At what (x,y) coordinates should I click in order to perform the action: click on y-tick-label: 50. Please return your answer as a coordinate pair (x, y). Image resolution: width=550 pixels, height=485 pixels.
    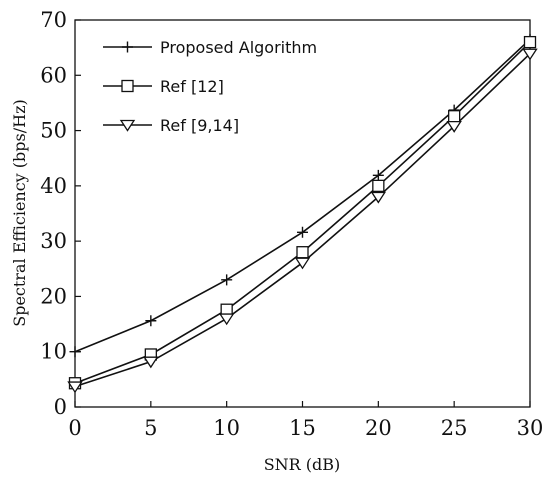
    Looking at the image, I should click on (53, 131).